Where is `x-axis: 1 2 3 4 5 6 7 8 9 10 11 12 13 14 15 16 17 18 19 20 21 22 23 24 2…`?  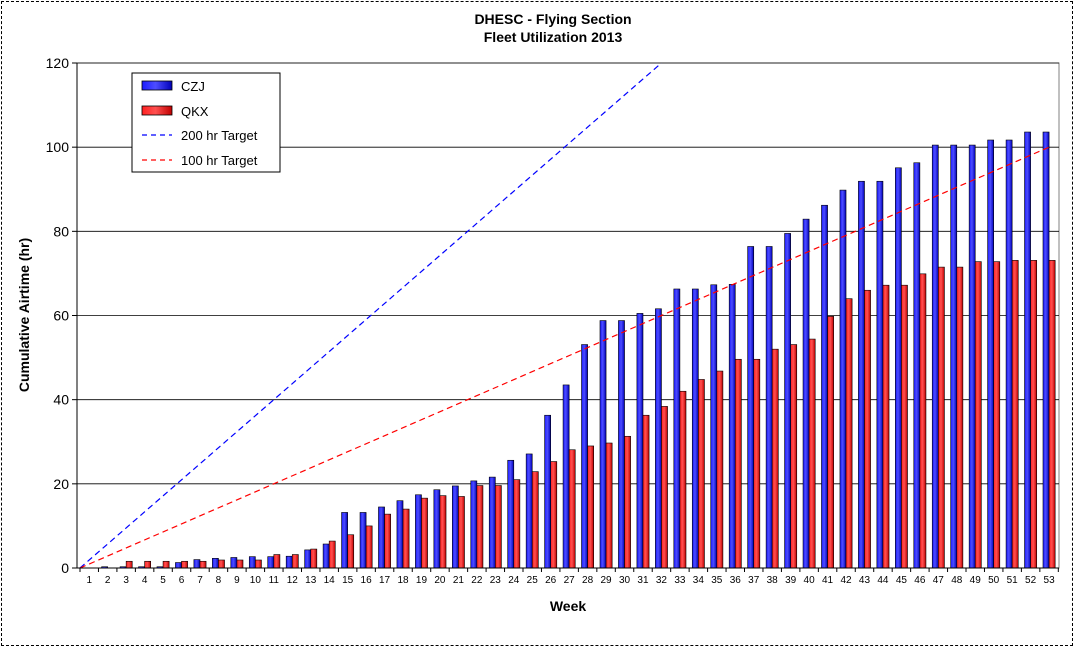
x-axis: 1 2 3 4 5 6 7 8 9 10 11 12 13 14 15 16 17 18 19 20 21 22 23 24 2… is located at coordinates (568, 576).